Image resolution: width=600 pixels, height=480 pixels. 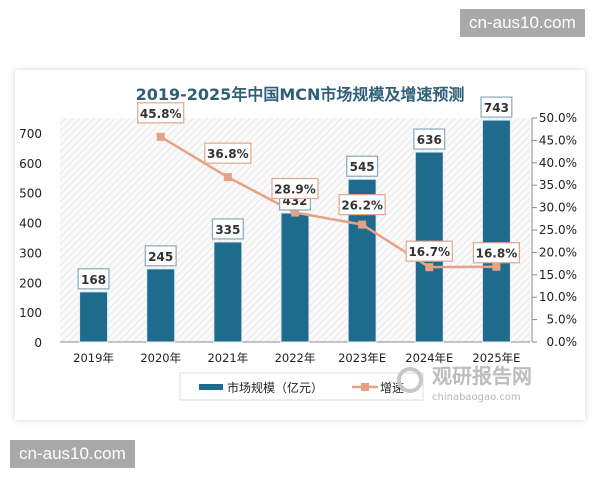 What do you see at coordinates (558, 208) in the screenshot?
I see `right-tick-label: 30.0%` at bounding box center [558, 208].